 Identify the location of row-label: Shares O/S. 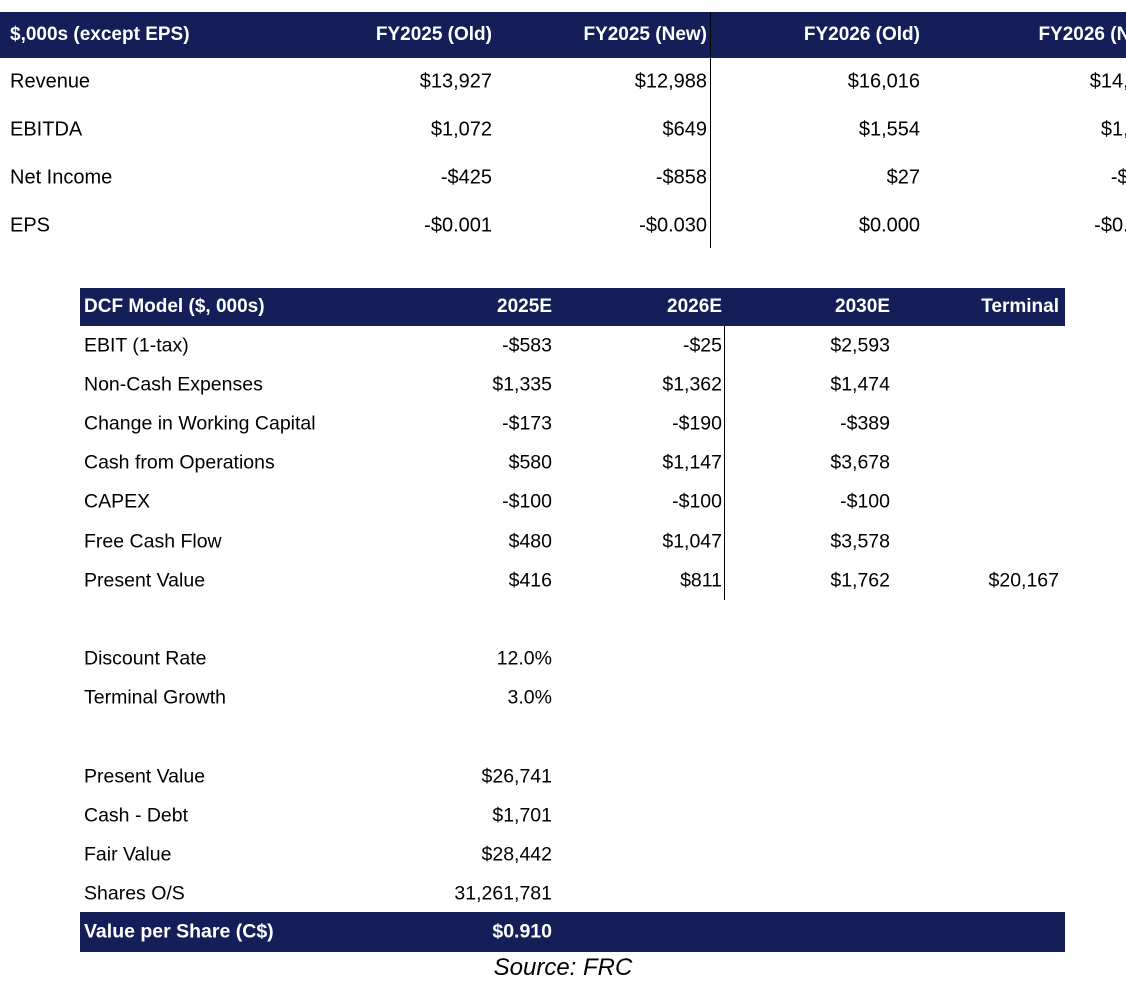
(134, 893).